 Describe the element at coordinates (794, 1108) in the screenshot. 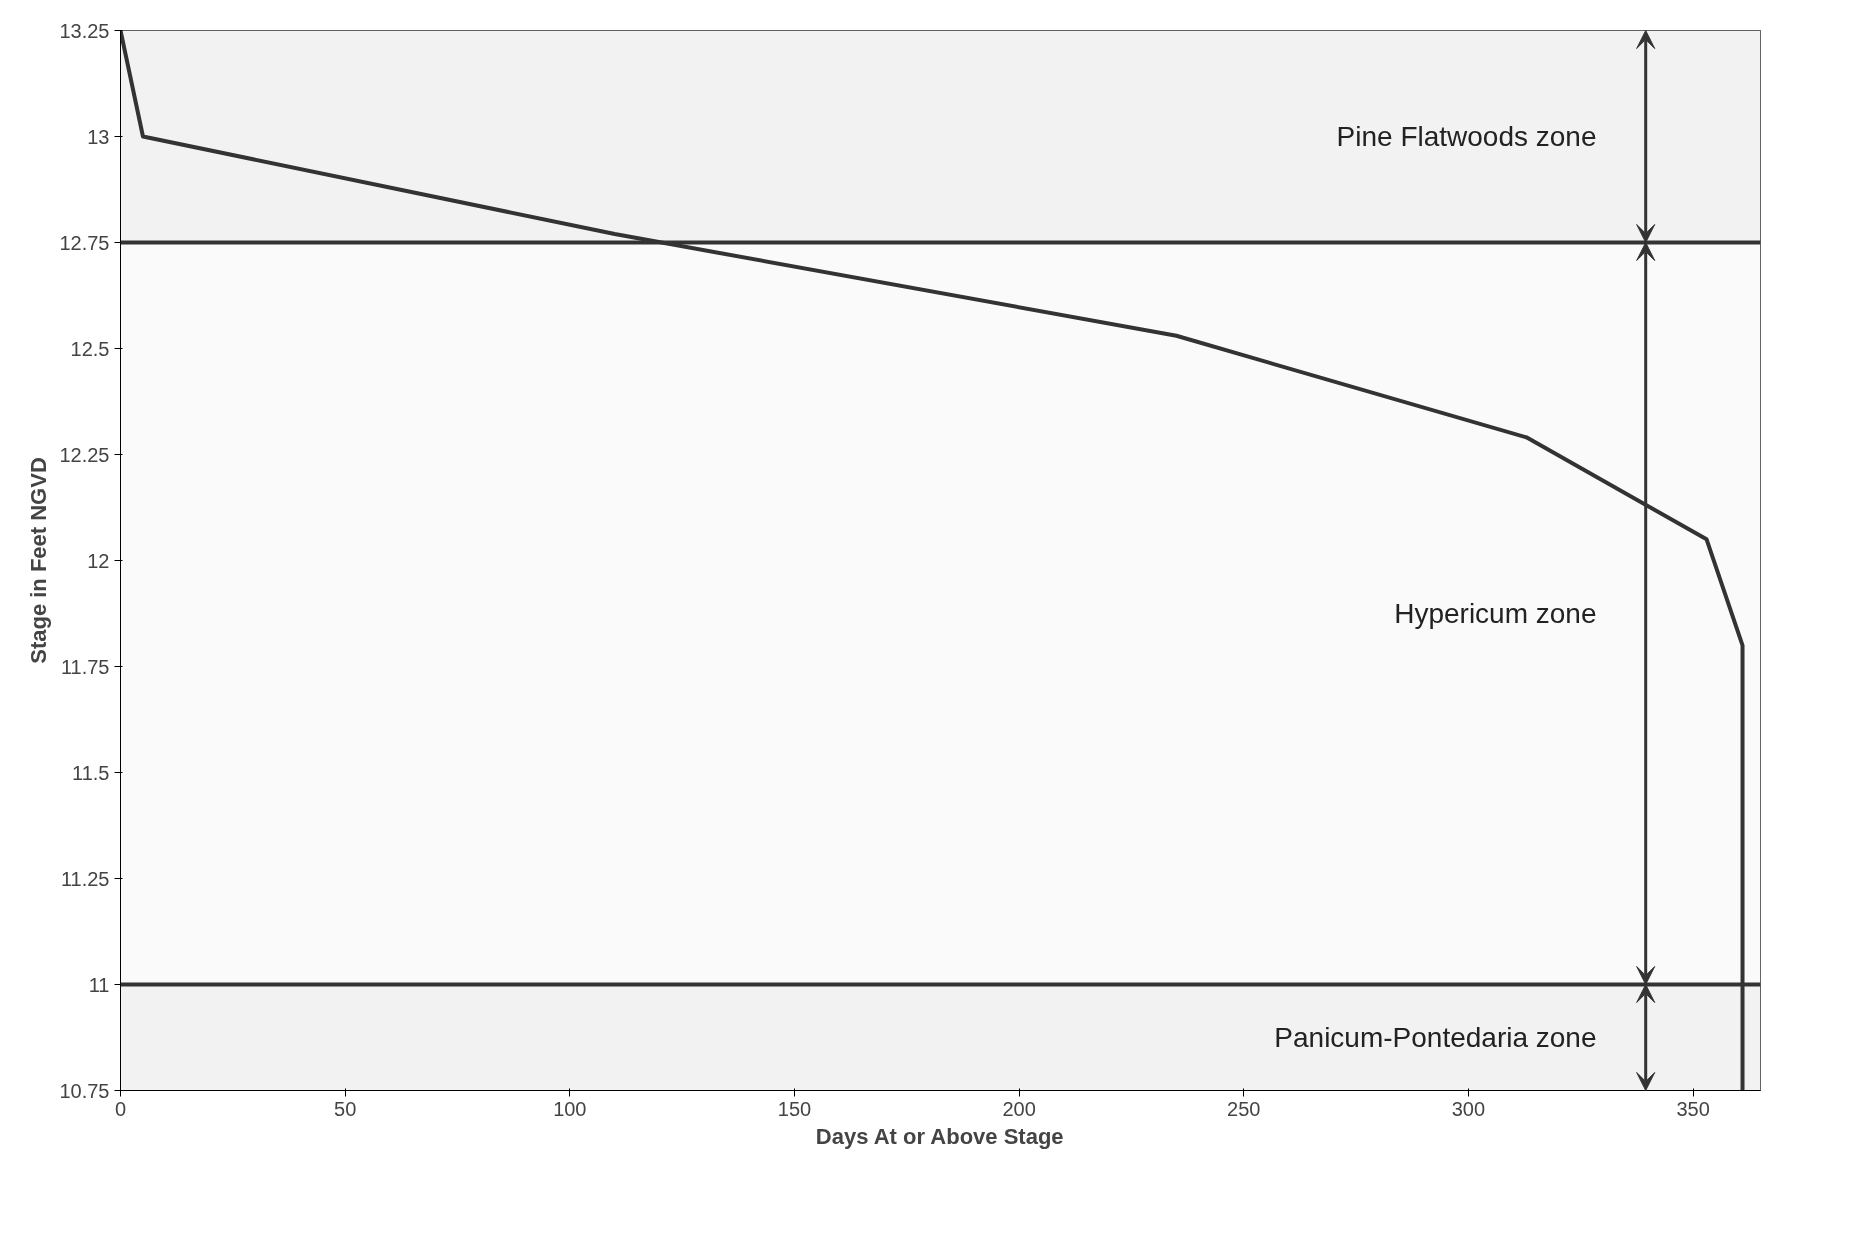

I see `x-tick-label: 150` at that location.